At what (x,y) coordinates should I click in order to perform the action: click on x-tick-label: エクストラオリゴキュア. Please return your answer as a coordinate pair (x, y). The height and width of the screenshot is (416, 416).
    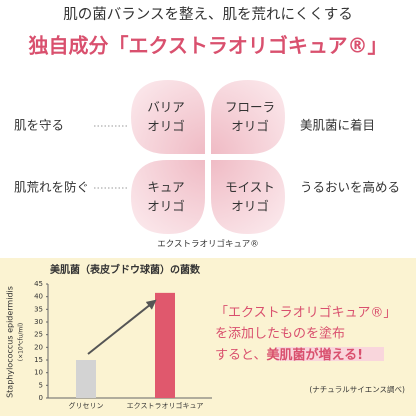
    Looking at the image, I should click on (165, 405).